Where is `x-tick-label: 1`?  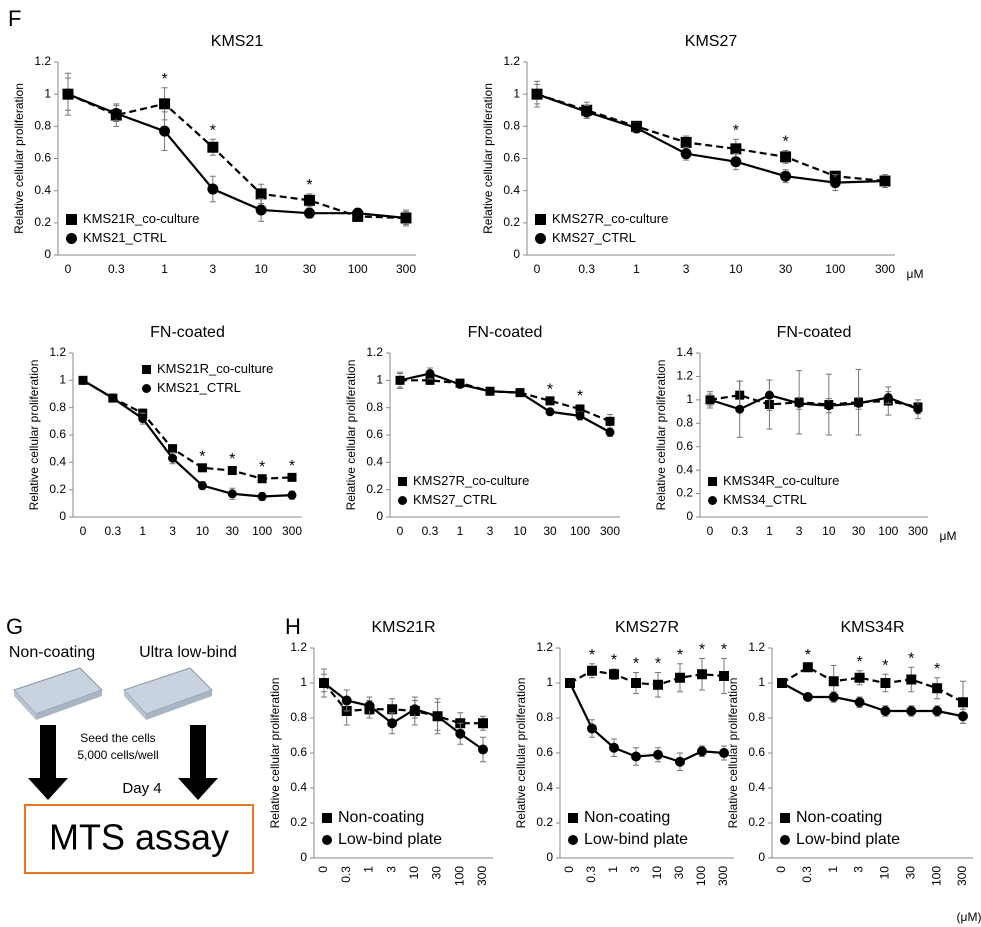 x-tick-label: 1 is located at coordinates (164, 269).